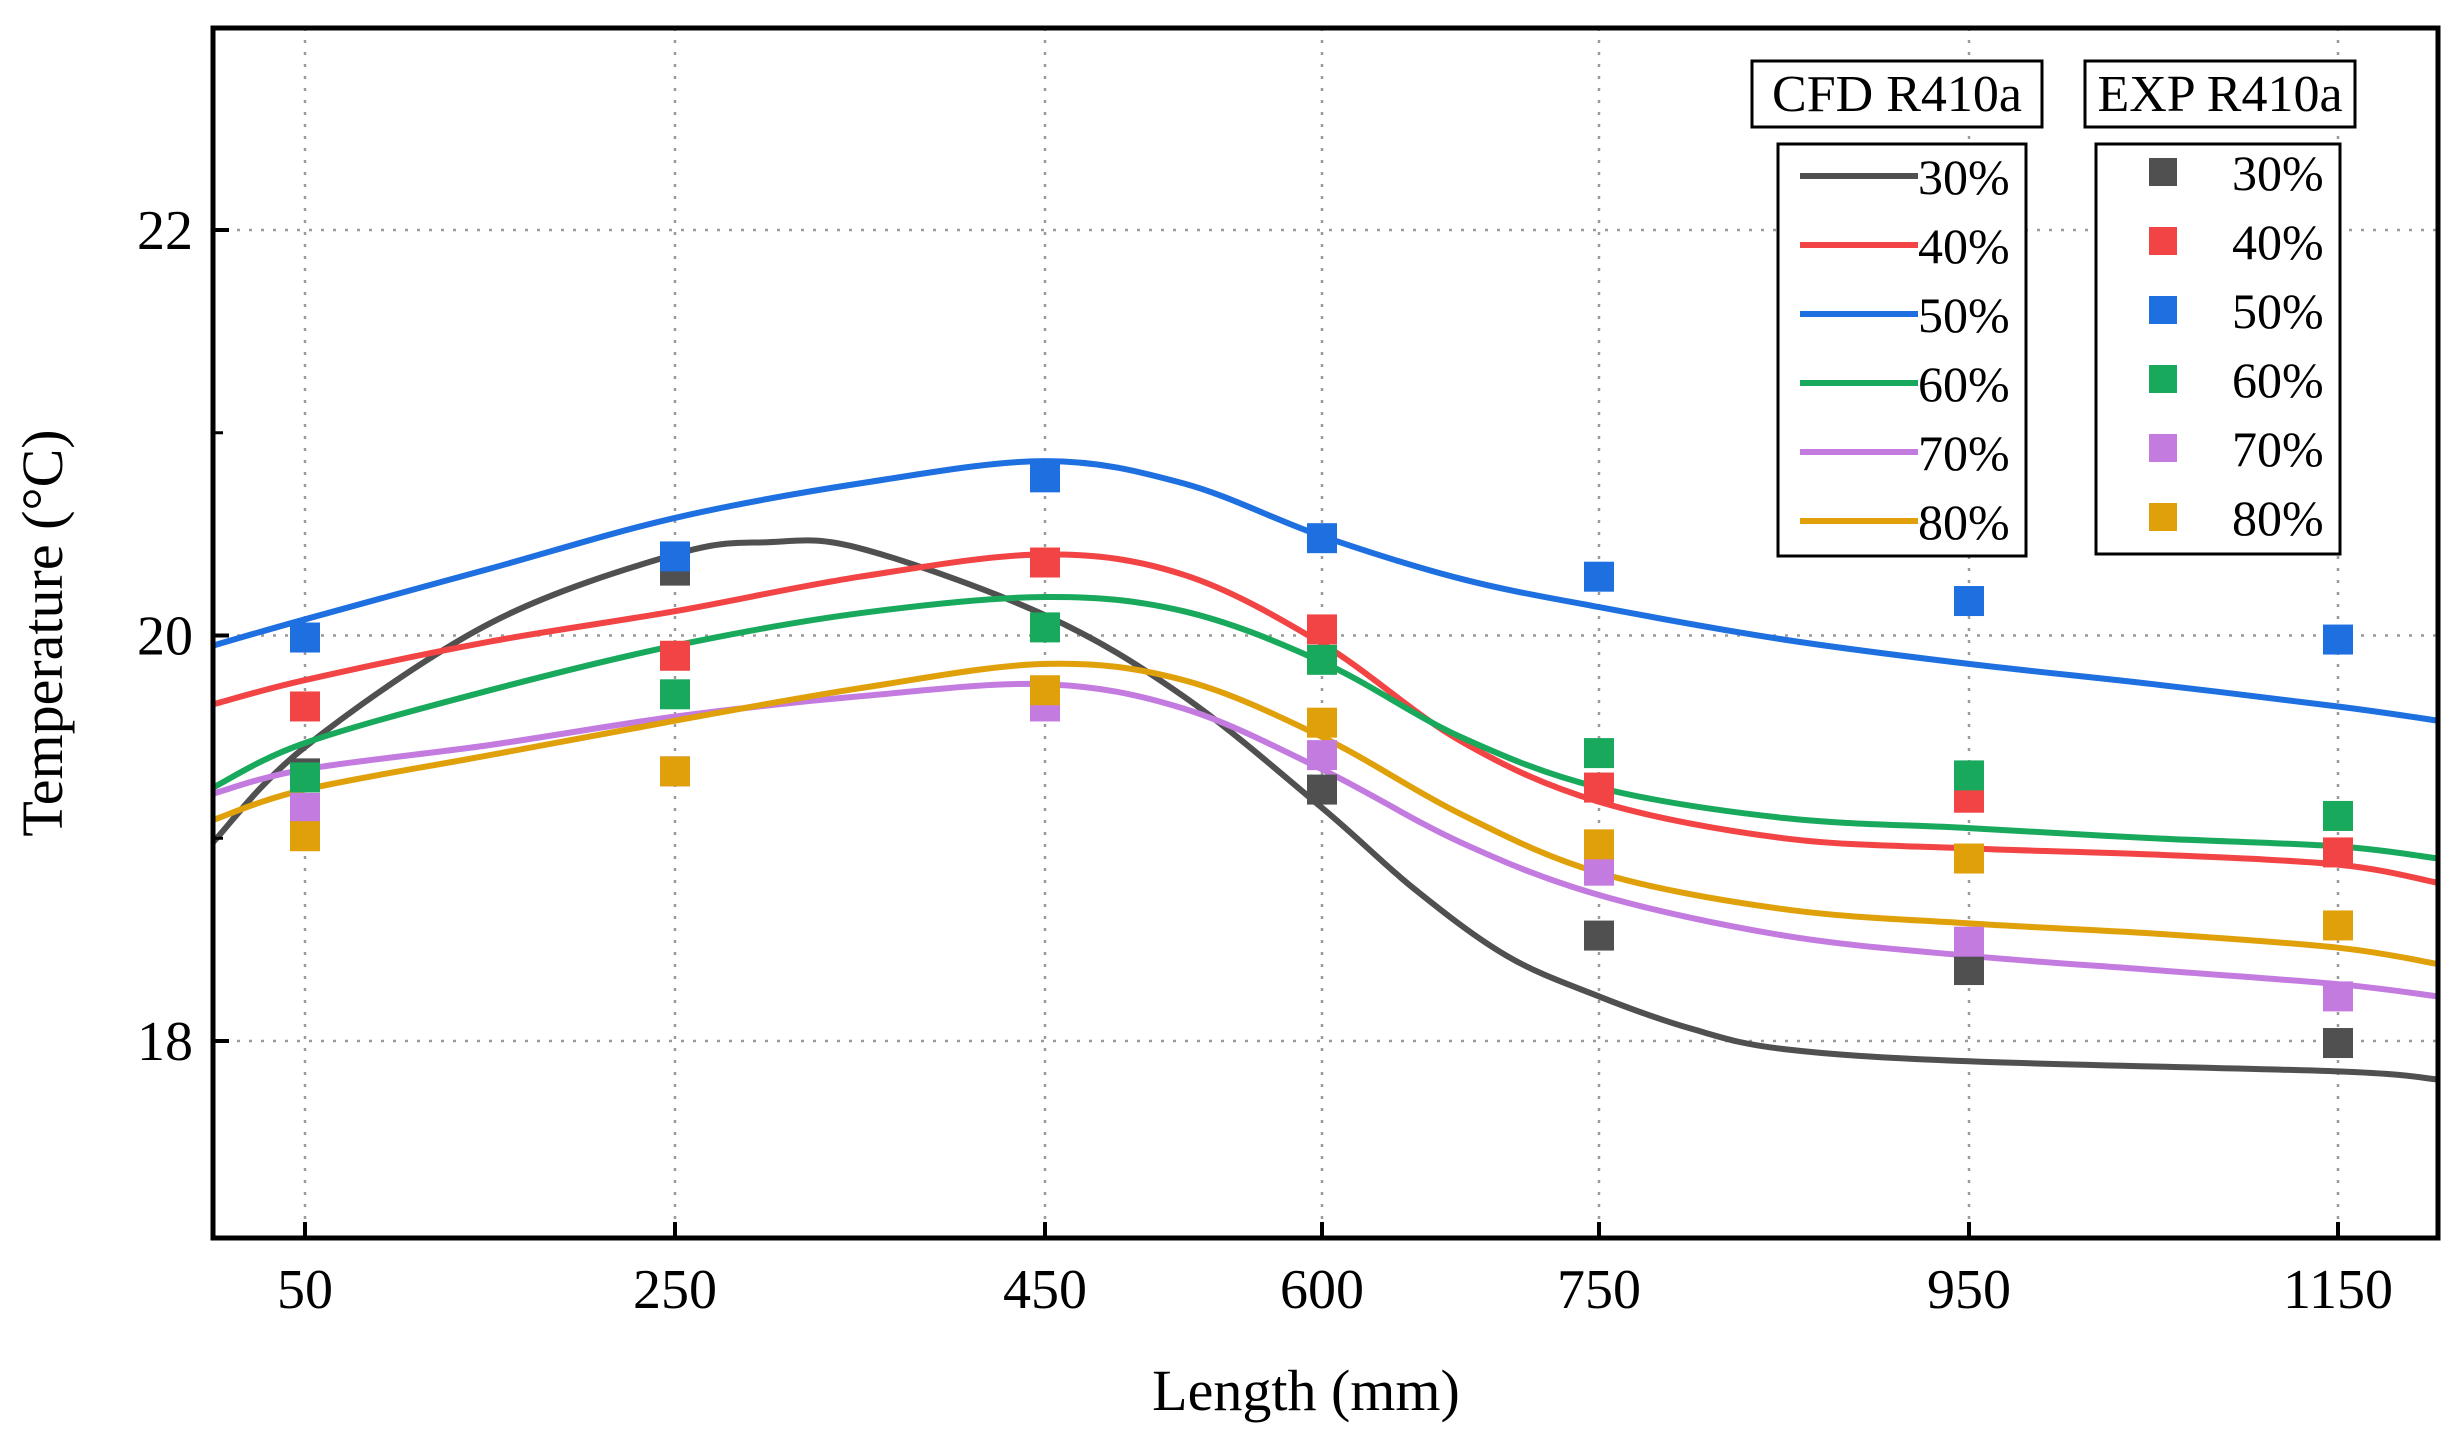  Describe the element at coordinates (2278, 449) in the screenshot. I see `exp-legend-label: 70%` at that location.